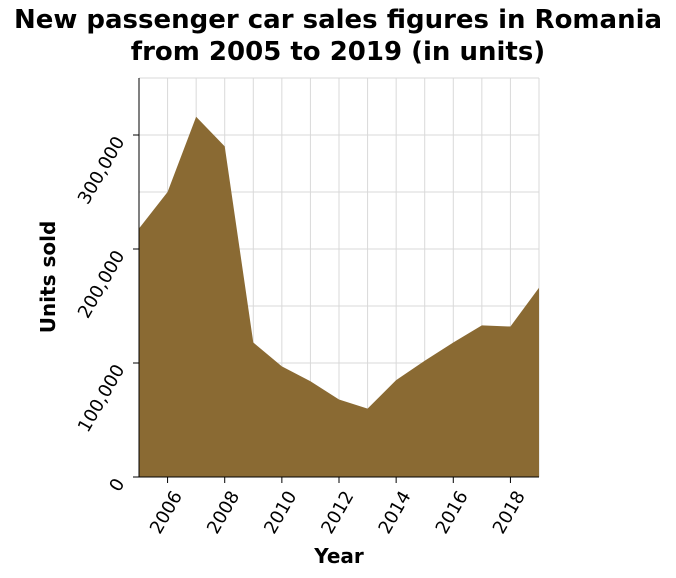 This screenshot has height=578, width=676. I want to click on y-tick-label: 0, so click(117, 485).